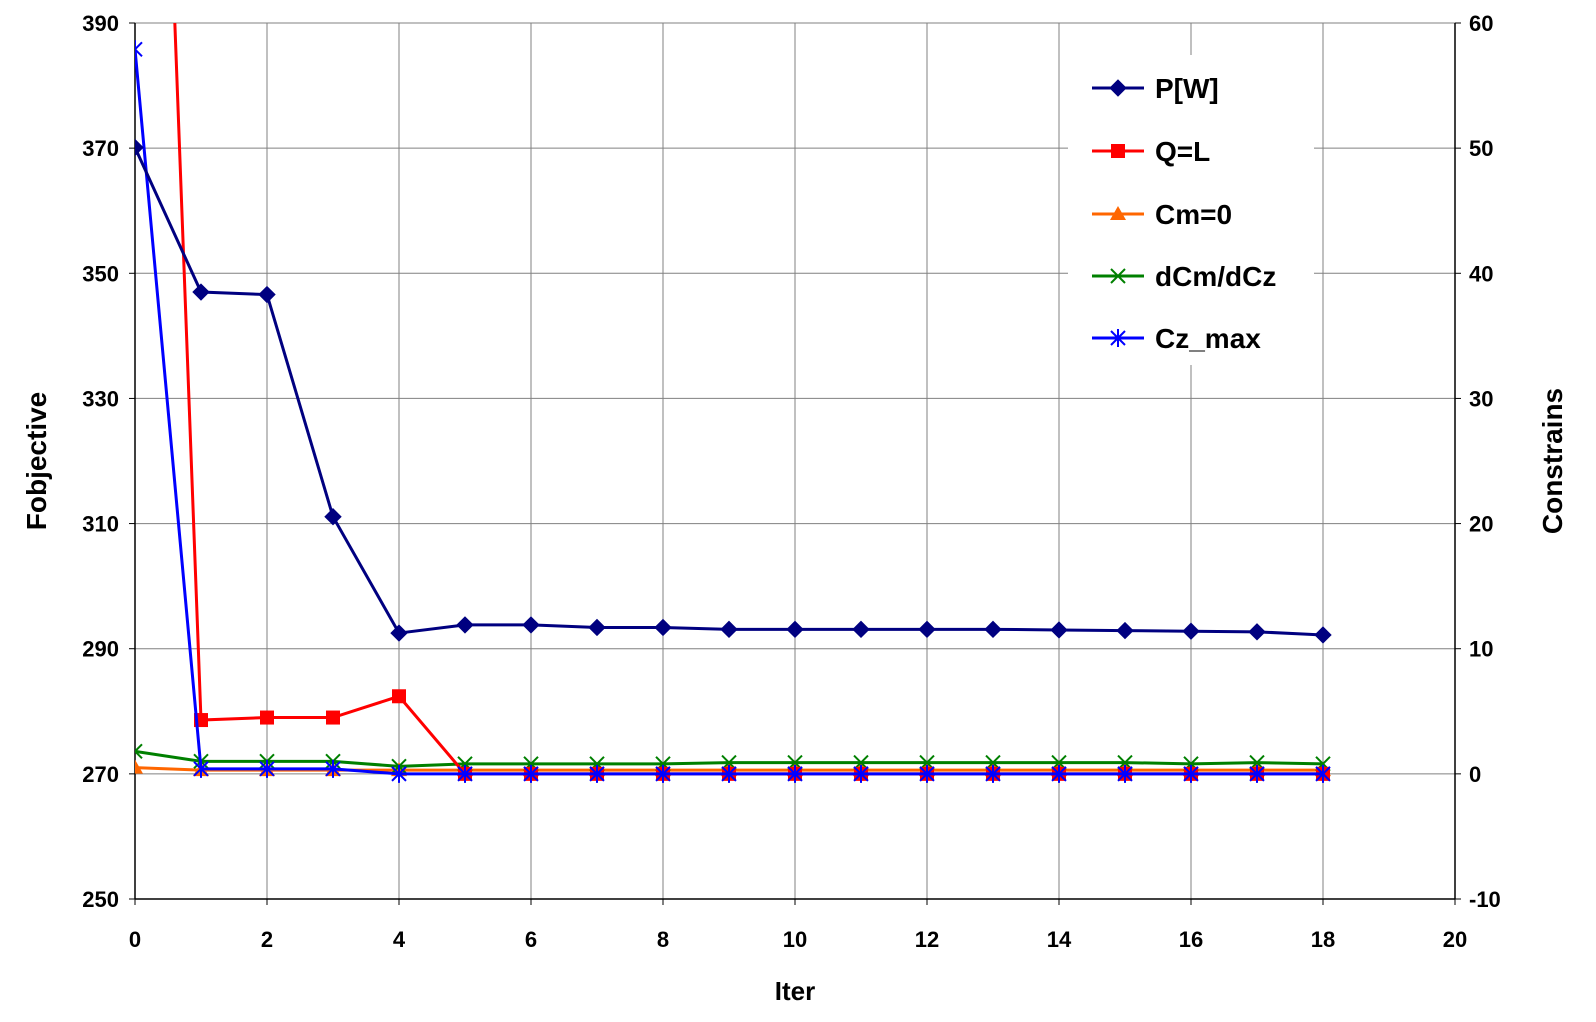 This screenshot has width=1596, height=1022. What do you see at coordinates (1323, 939) in the screenshot?
I see `x-tick-label: 18` at bounding box center [1323, 939].